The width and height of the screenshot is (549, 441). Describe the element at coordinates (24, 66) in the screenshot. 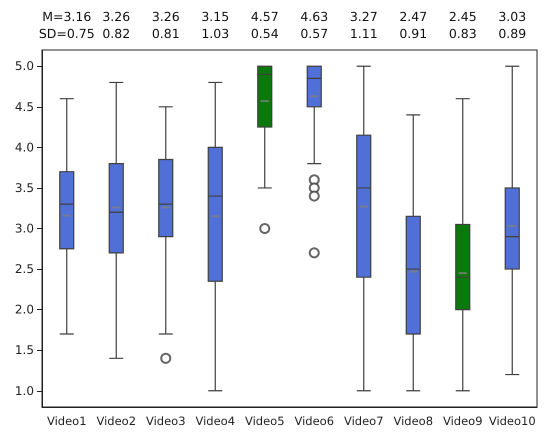

I see `y-tick-label: 5.0` at that location.